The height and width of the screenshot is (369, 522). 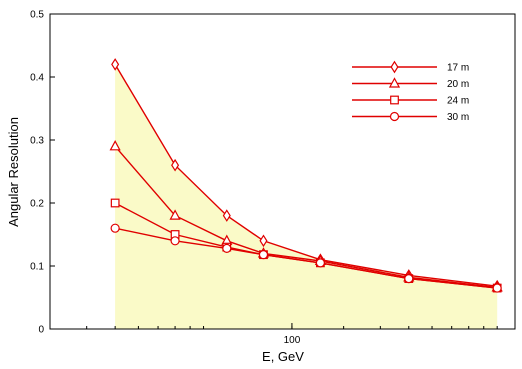 I want to click on y-axis-title: Angular Resolution, so click(x=13, y=172).